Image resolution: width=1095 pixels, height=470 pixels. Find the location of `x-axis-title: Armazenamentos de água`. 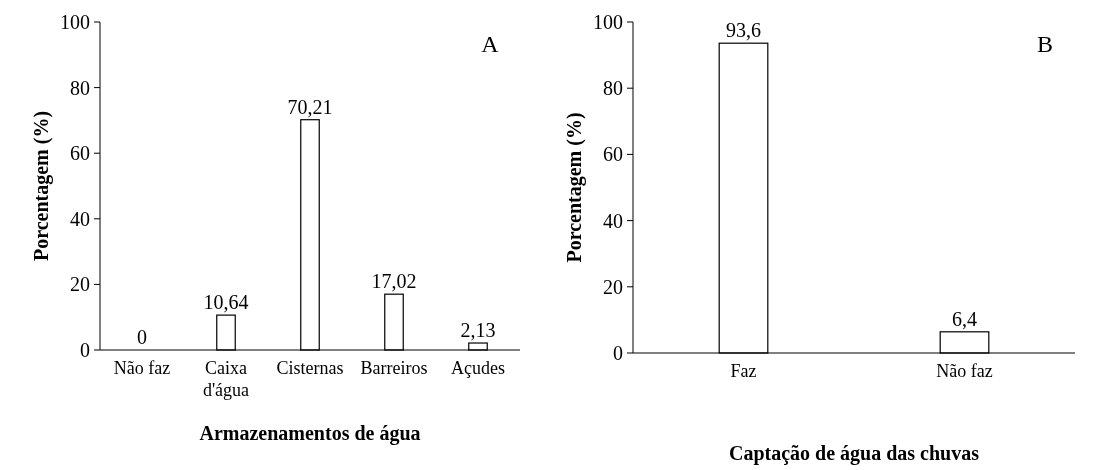

x-axis-title: Armazenamentos de água is located at coordinates (310, 433).